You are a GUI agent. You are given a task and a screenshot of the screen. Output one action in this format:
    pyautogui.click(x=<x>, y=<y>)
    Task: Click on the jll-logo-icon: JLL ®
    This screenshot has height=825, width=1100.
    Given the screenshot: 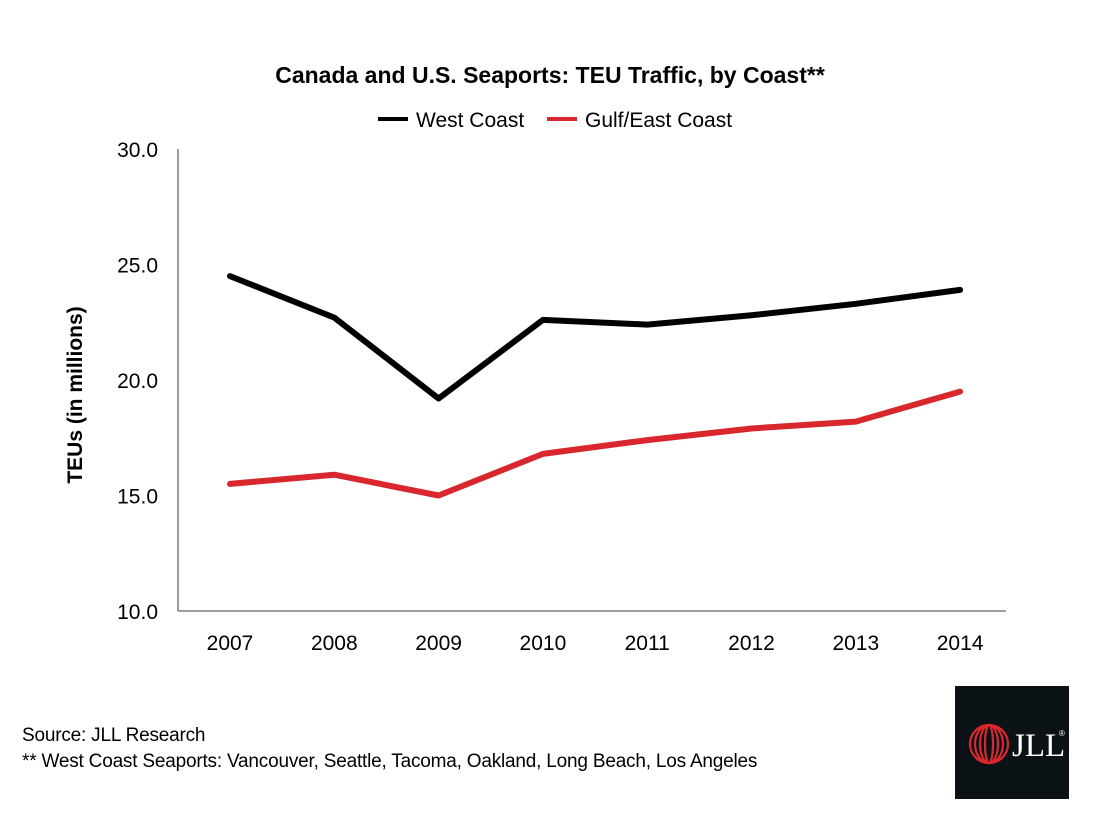 What is the action you would take?
    pyautogui.click(x=1016, y=744)
    